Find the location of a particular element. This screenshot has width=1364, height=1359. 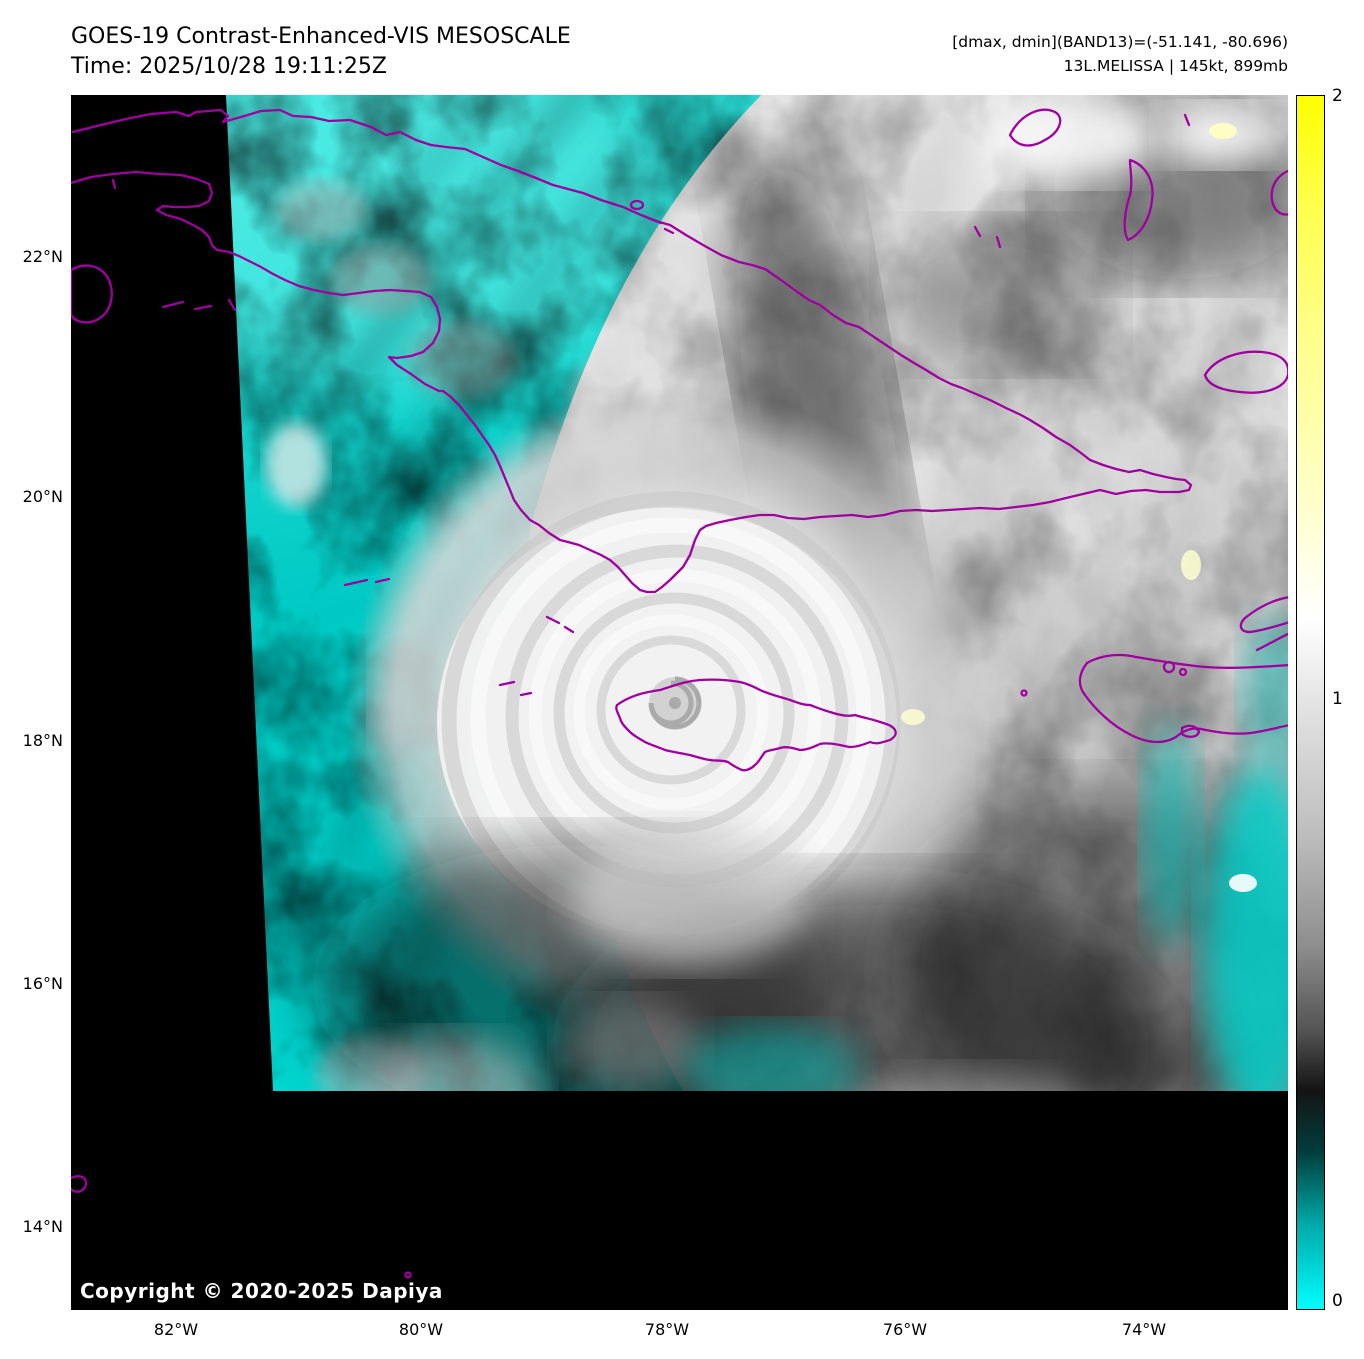

lon-label-78w: 78°W is located at coordinates (667, 1329).